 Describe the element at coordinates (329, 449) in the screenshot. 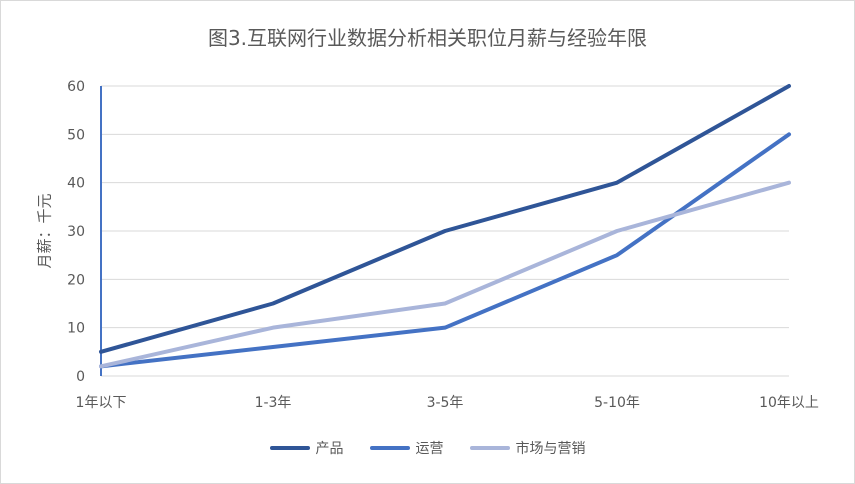

I see `legend-label: 产品` at that location.